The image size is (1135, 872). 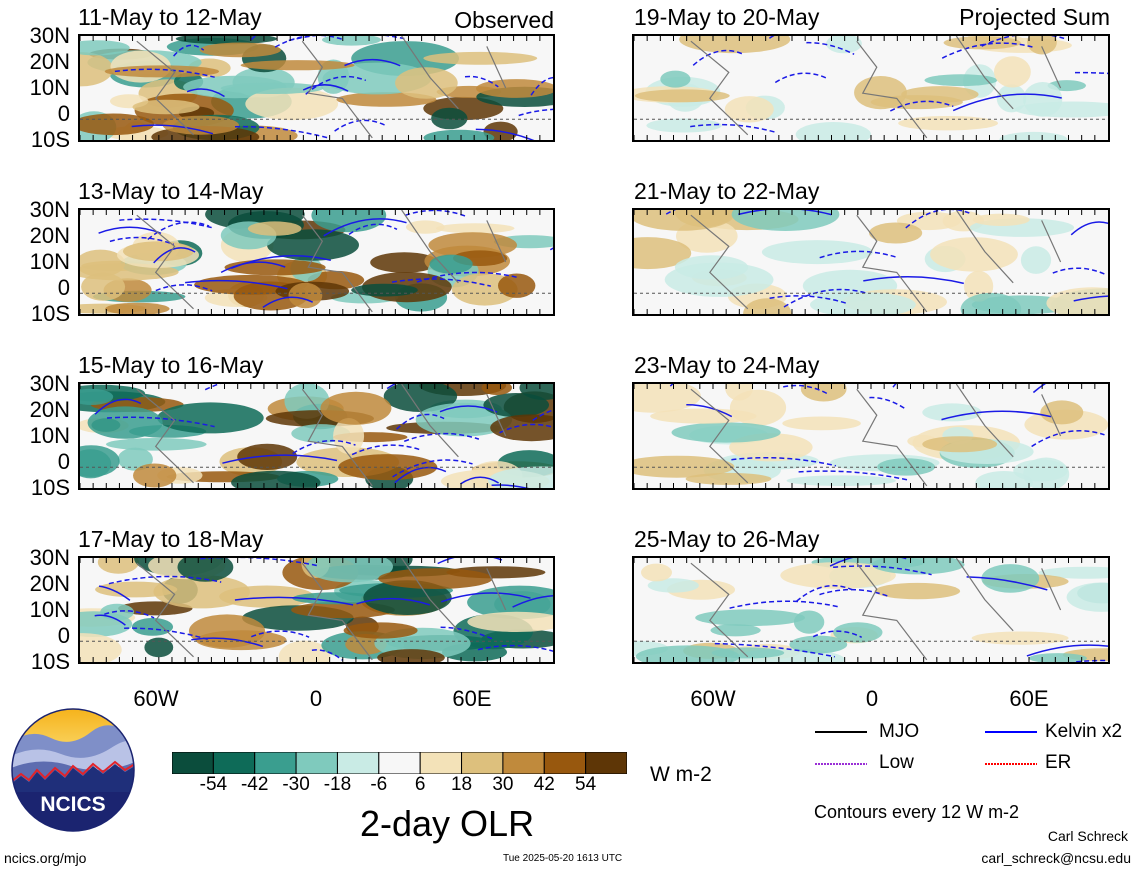 What do you see at coordinates (171, 365) in the screenshot?
I see `panel-title-obs-3: 15-May to 16-May` at bounding box center [171, 365].